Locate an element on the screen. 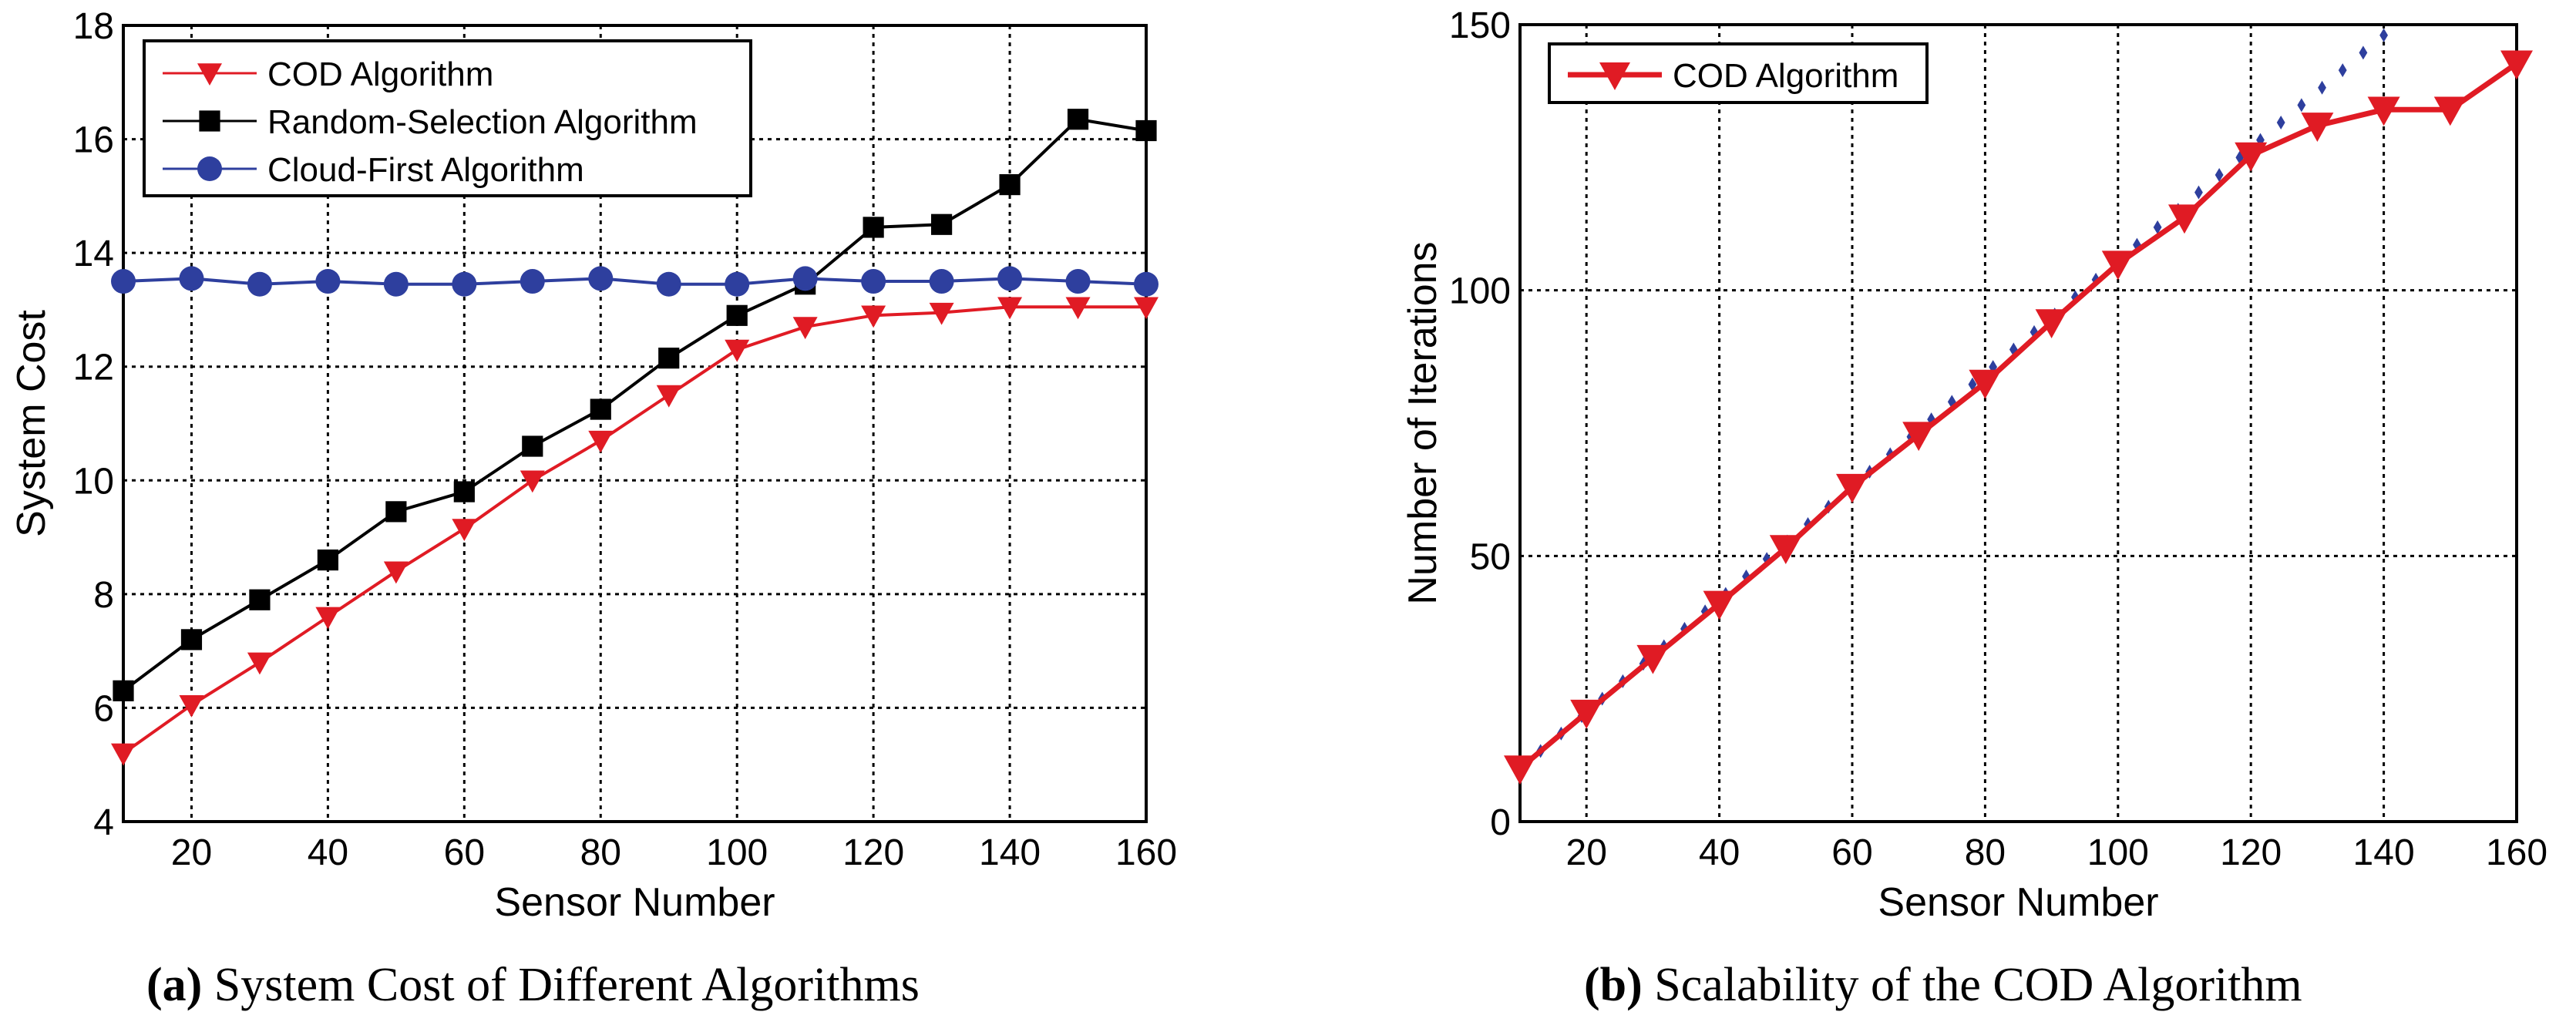 The width and height of the screenshot is (2576, 1032). y-tick-label: 50 is located at coordinates (1490, 556).